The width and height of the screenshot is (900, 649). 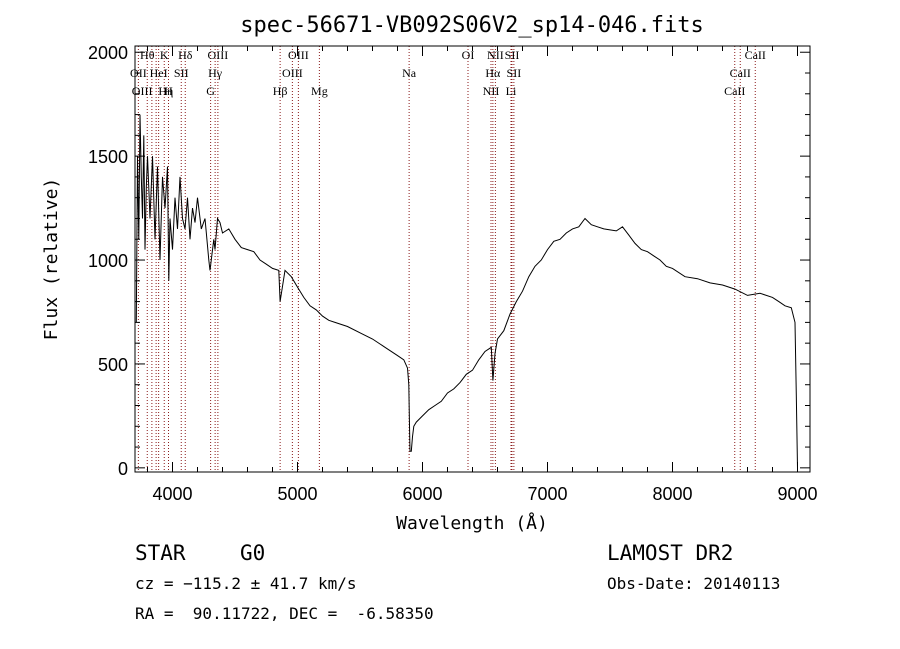 I want to click on y-tick-label: 1500, so click(x=108, y=157).